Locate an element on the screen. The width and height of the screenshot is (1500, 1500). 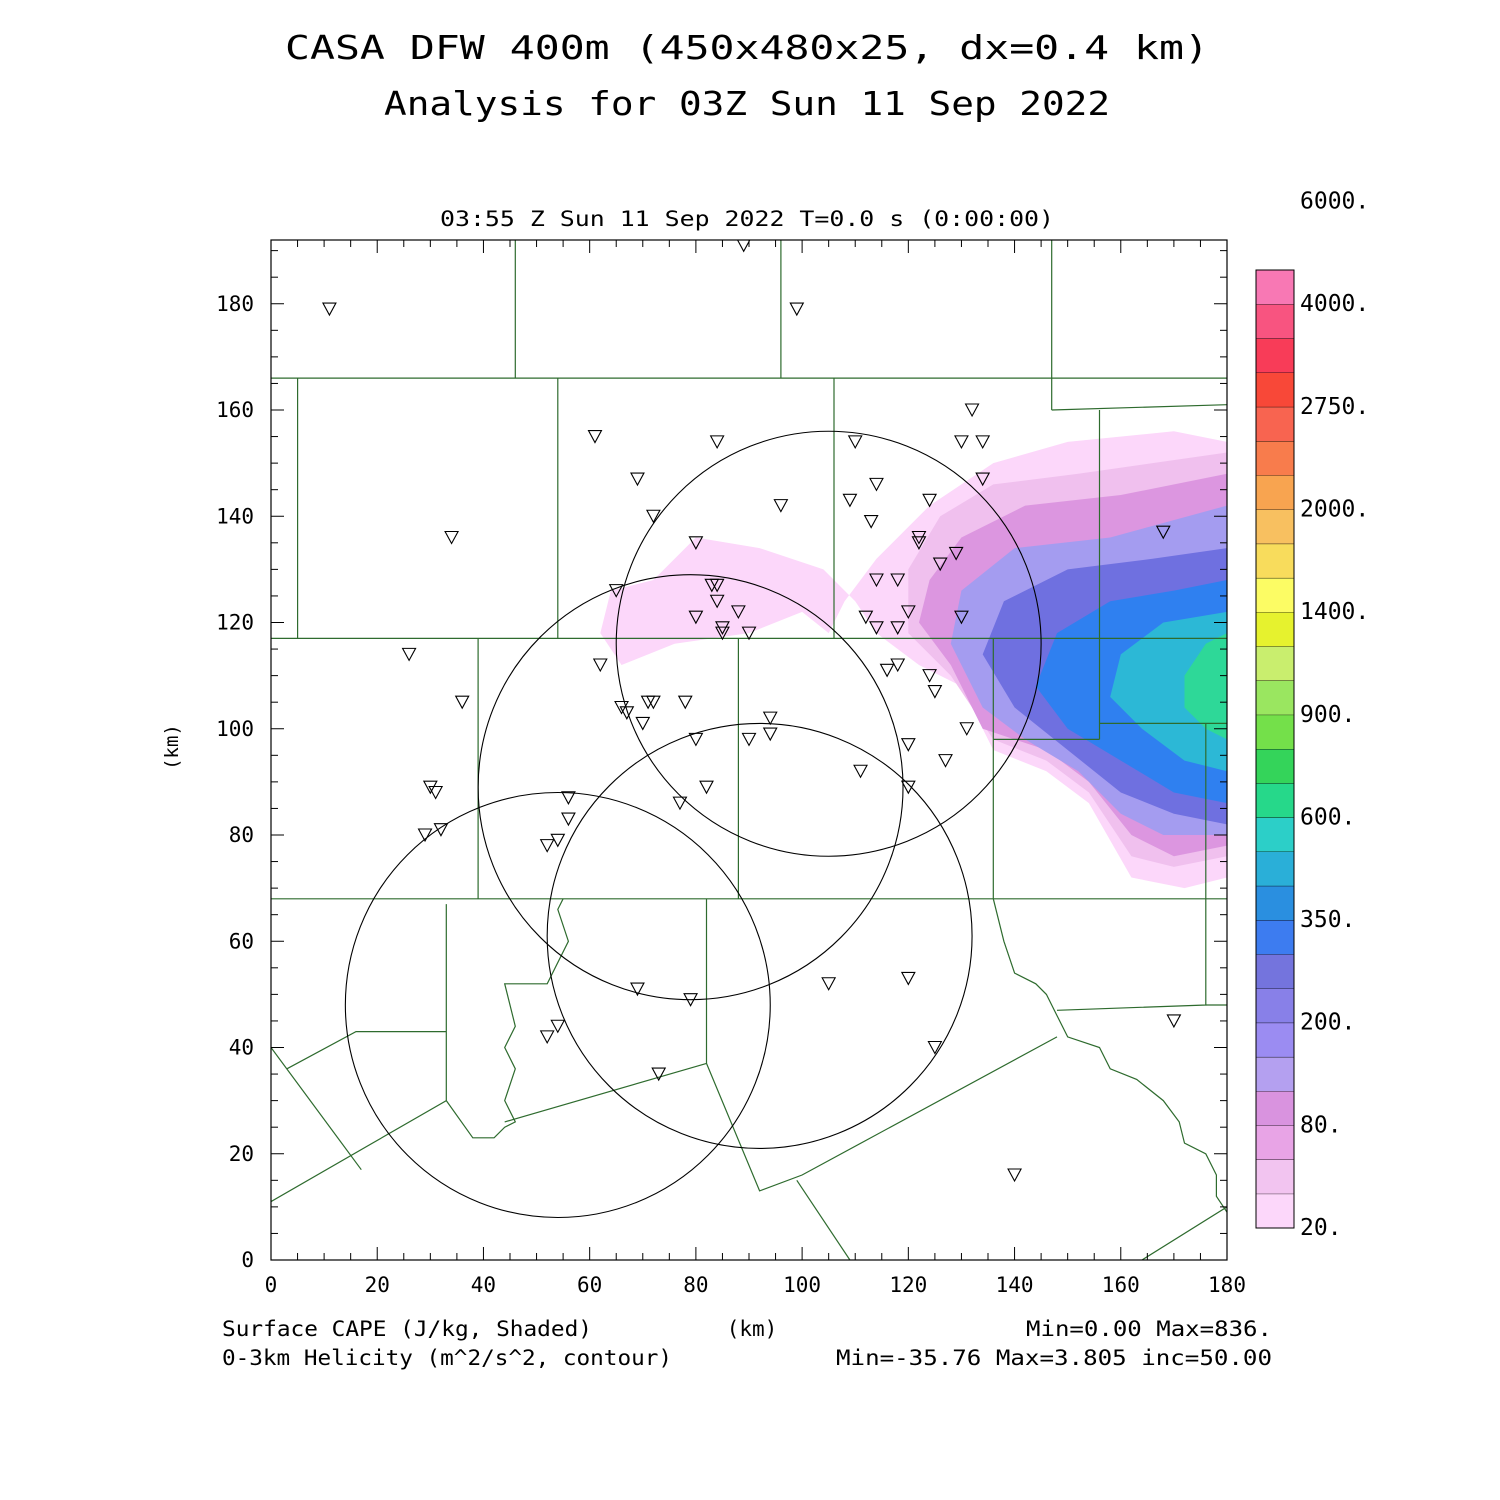
y-tick-label: 120 is located at coordinates (235, 623).